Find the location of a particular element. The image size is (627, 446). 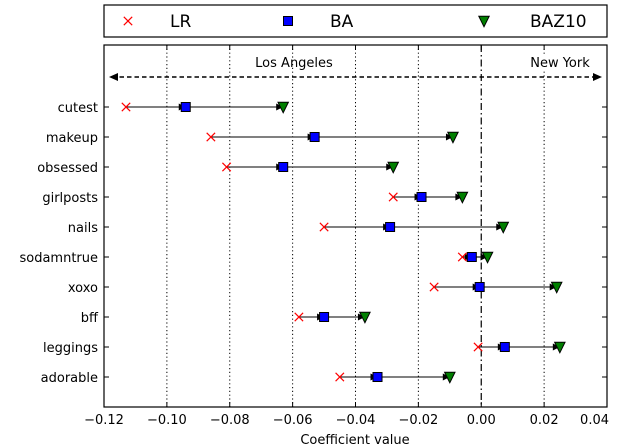

x-tick-label: 0.02 is located at coordinates (544, 420).